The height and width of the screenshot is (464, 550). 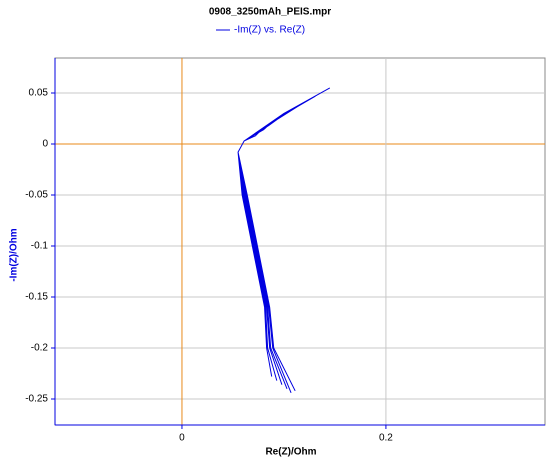 What do you see at coordinates (182, 438) in the screenshot?
I see `x-tick-label: 0` at bounding box center [182, 438].